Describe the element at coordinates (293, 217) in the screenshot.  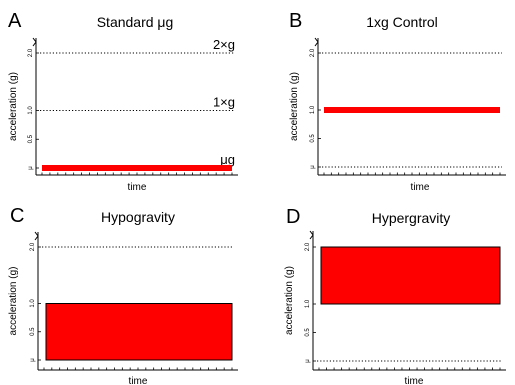
I see `panel-letter: D` at that location.